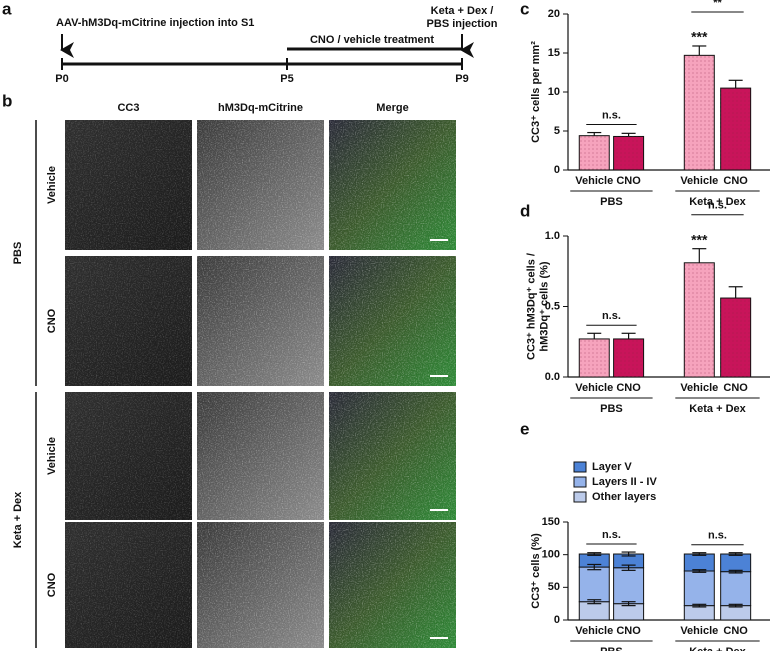  I want to click on column-label: CC3, so click(128, 108).